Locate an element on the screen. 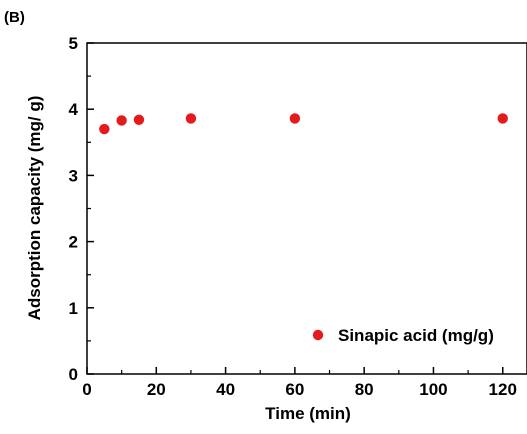 Image resolution: width=527 pixels, height=434 pixels. points-layer is located at coordinates (303, 124).